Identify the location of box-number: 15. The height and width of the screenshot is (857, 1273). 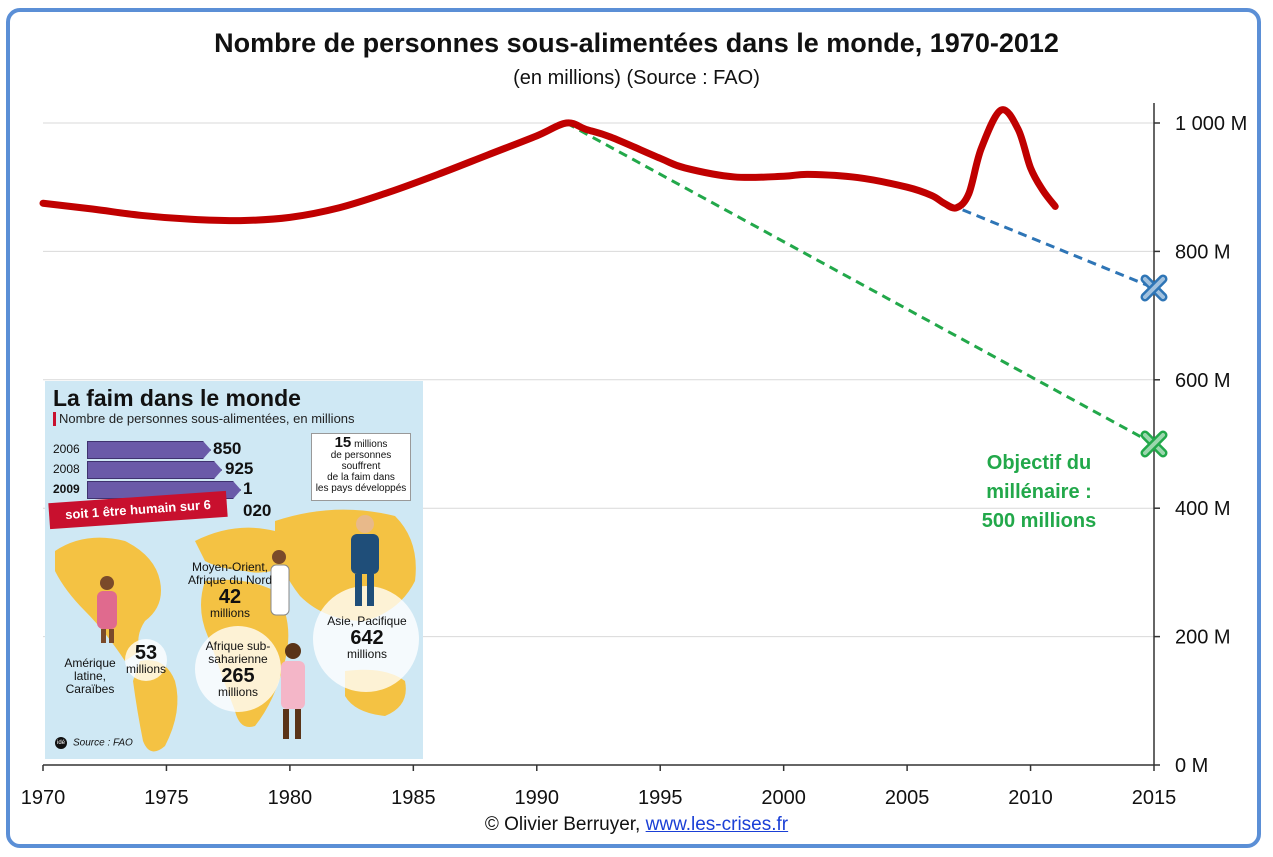
(343, 442).